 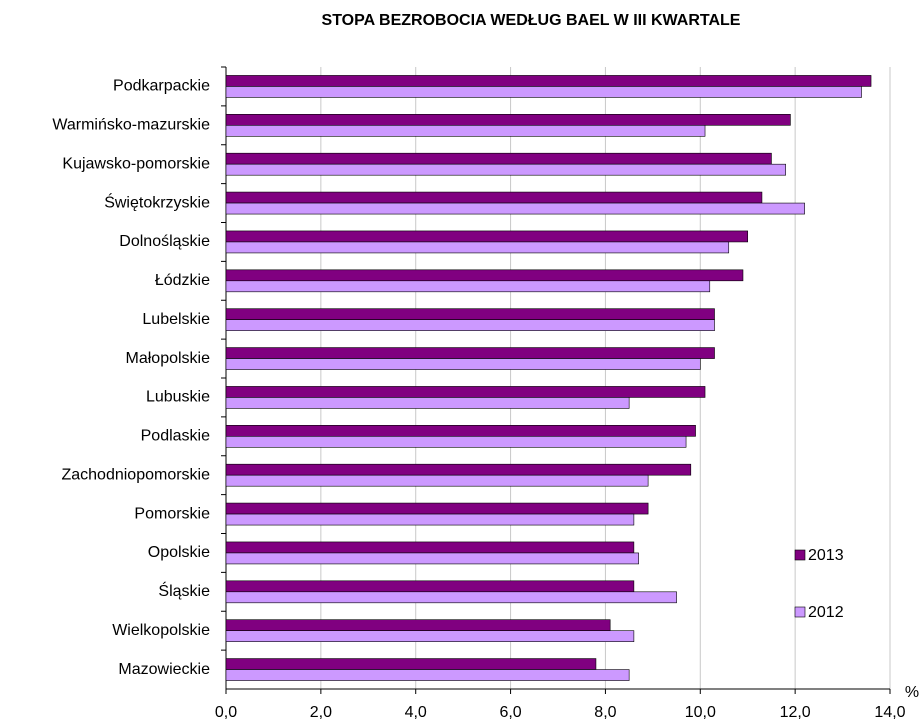 What do you see at coordinates (795, 712) in the screenshot?
I see `x-tick-label: 12,0` at bounding box center [795, 712].